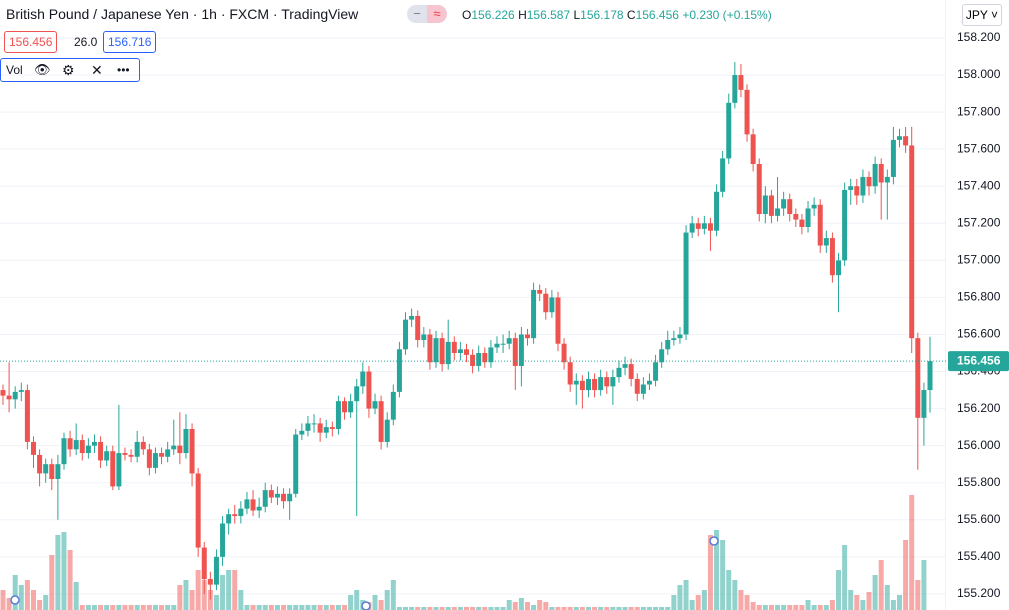 The image size is (1009, 610). What do you see at coordinates (979, 111) in the screenshot?
I see `y-tick-label: 157.800` at bounding box center [979, 111].